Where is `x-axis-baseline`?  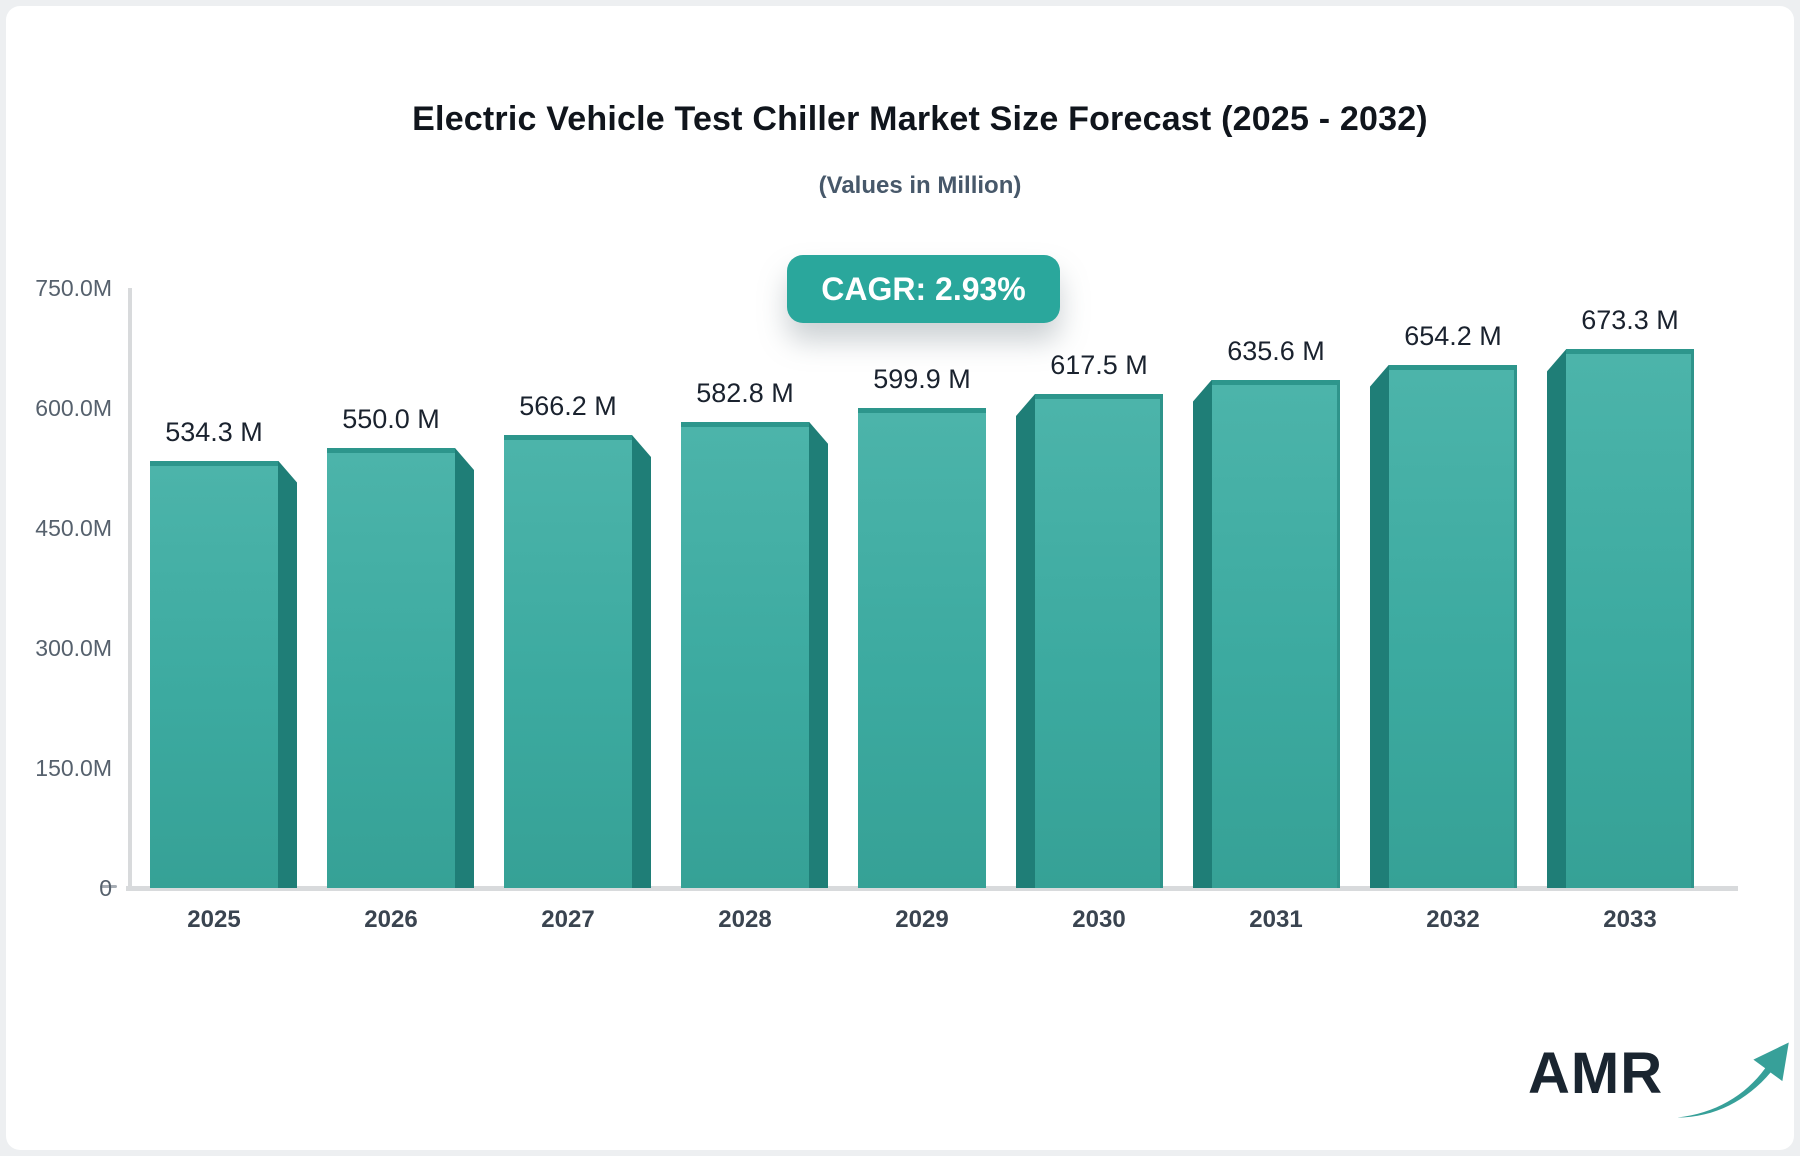 x-axis-baseline is located at coordinates (932, 888).